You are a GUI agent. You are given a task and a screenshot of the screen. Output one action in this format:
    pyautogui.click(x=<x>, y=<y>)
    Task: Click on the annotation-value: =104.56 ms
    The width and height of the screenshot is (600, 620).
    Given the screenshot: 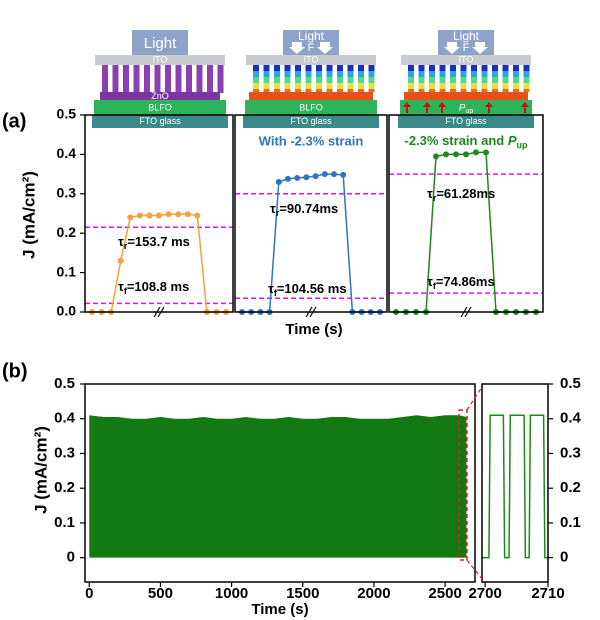 What is the action you would take?
    pyautogui.click(x=312, y=288)
    